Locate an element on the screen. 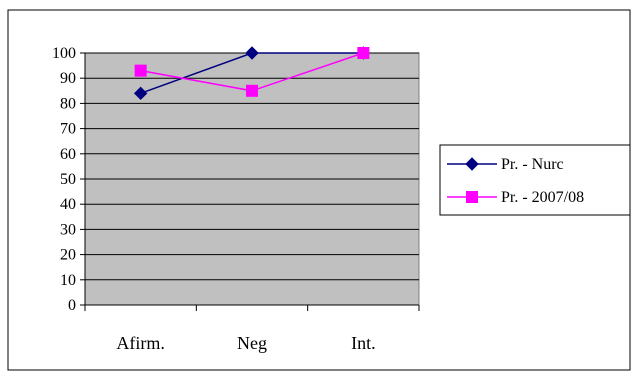  legend-box is located at coordinates (535, 180).